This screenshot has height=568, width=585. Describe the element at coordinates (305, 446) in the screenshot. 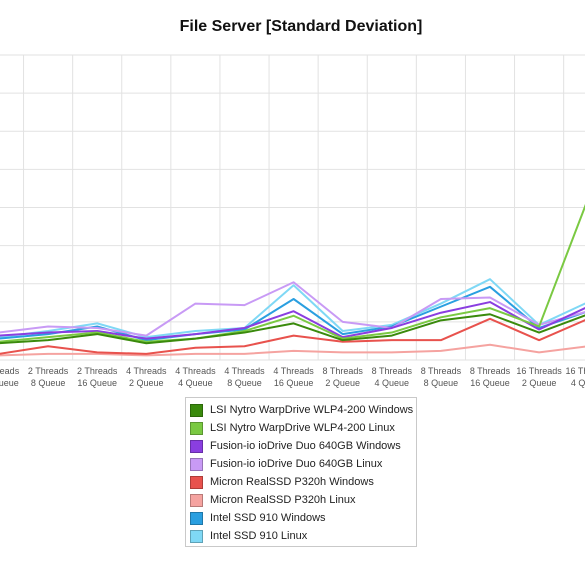

I see `legend-label: Fusion-io ioDrive Duo 640GB Windows` at that location.